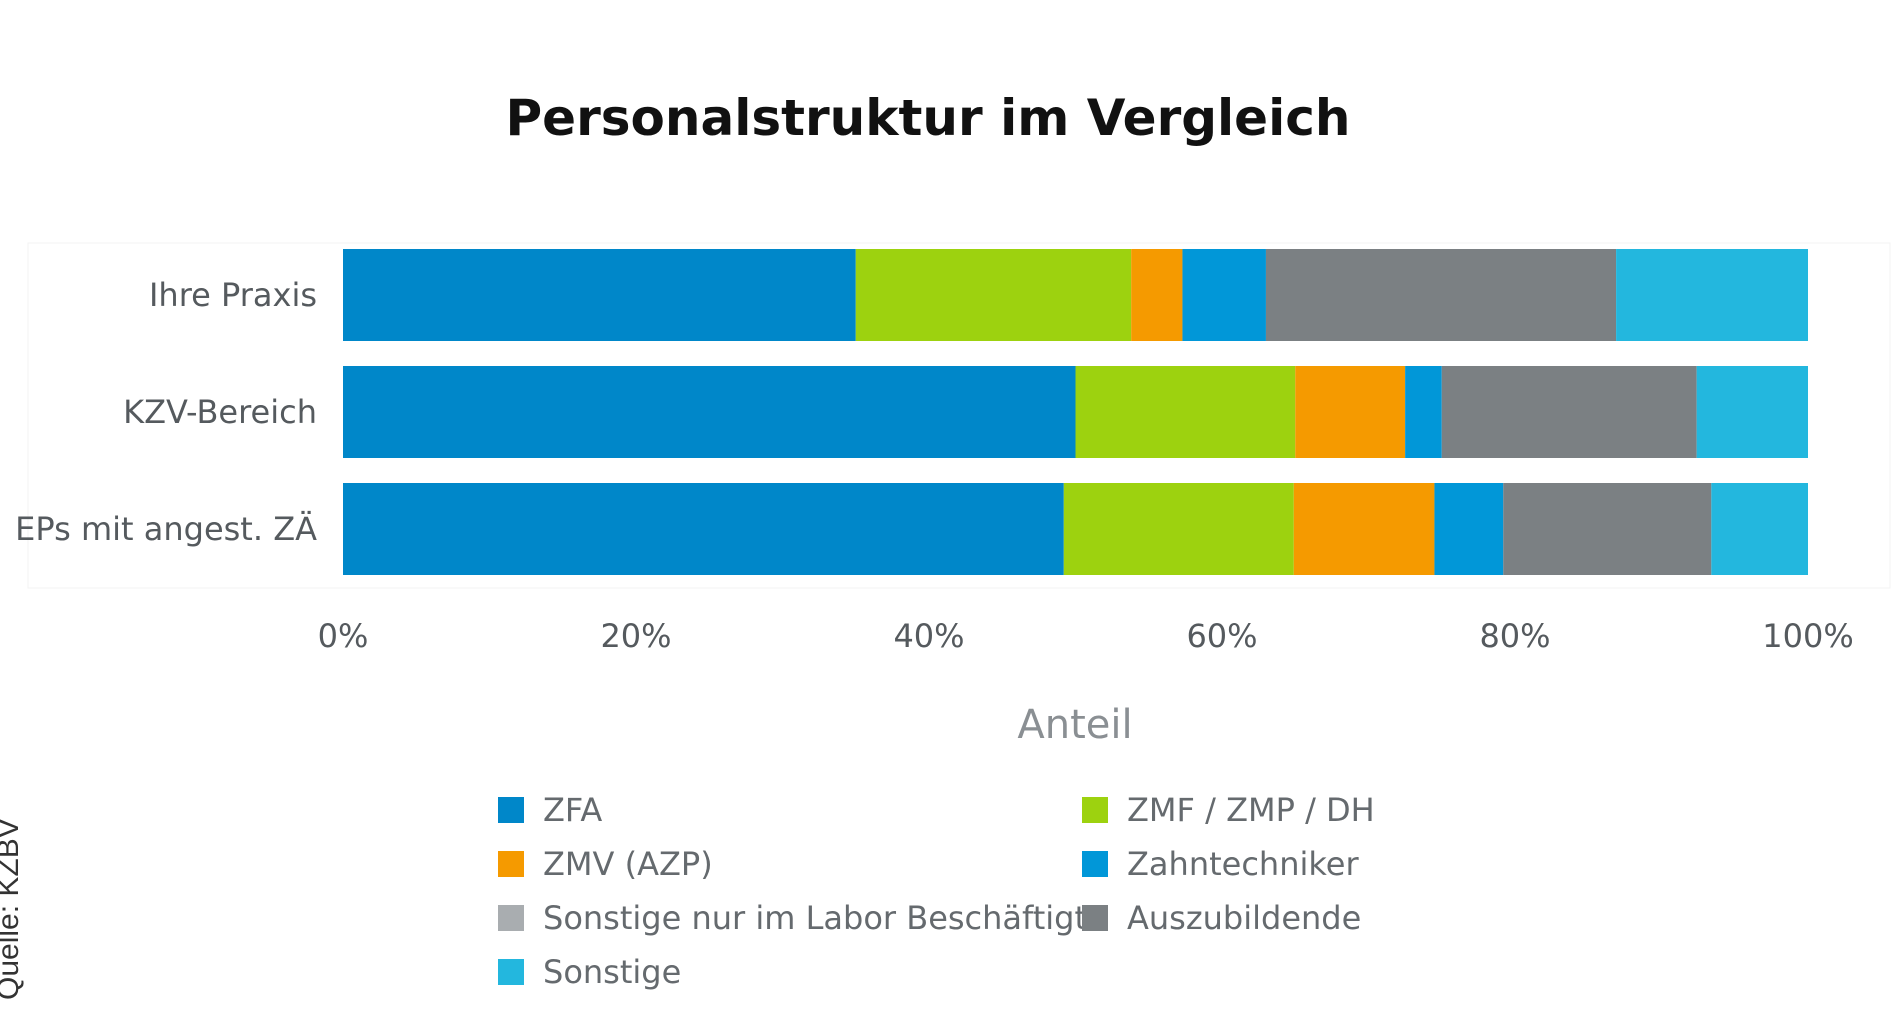 The height and width of the screenshot is (1017, 1900). What do you see at coordinates (1074, 725) in the screenshot?
I see `x-axis-title: Anteil` at bounding box center [1074, 725].